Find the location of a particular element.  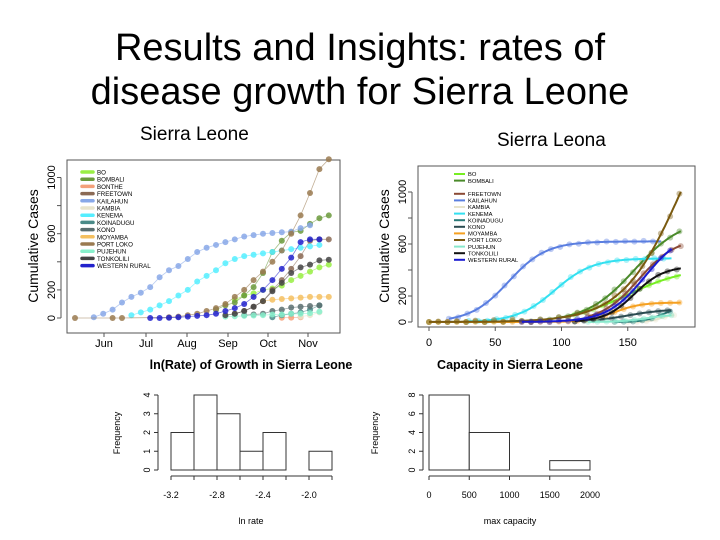

histogram-title: ln(Rate) of Growth in Sierra Leone is located at coordinates (251, 365).